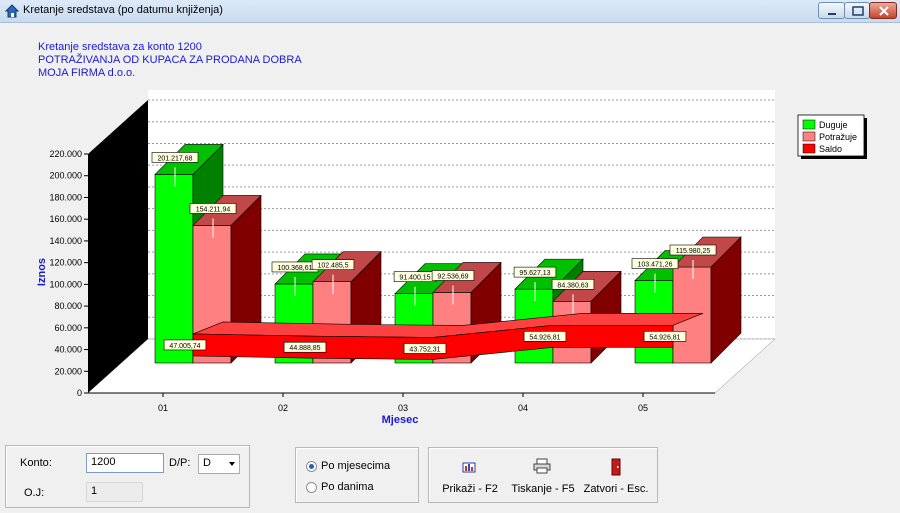 The width and height of the screenshot is (900, 513). I want to click on legend-label: Duguje, so click(833, 125).